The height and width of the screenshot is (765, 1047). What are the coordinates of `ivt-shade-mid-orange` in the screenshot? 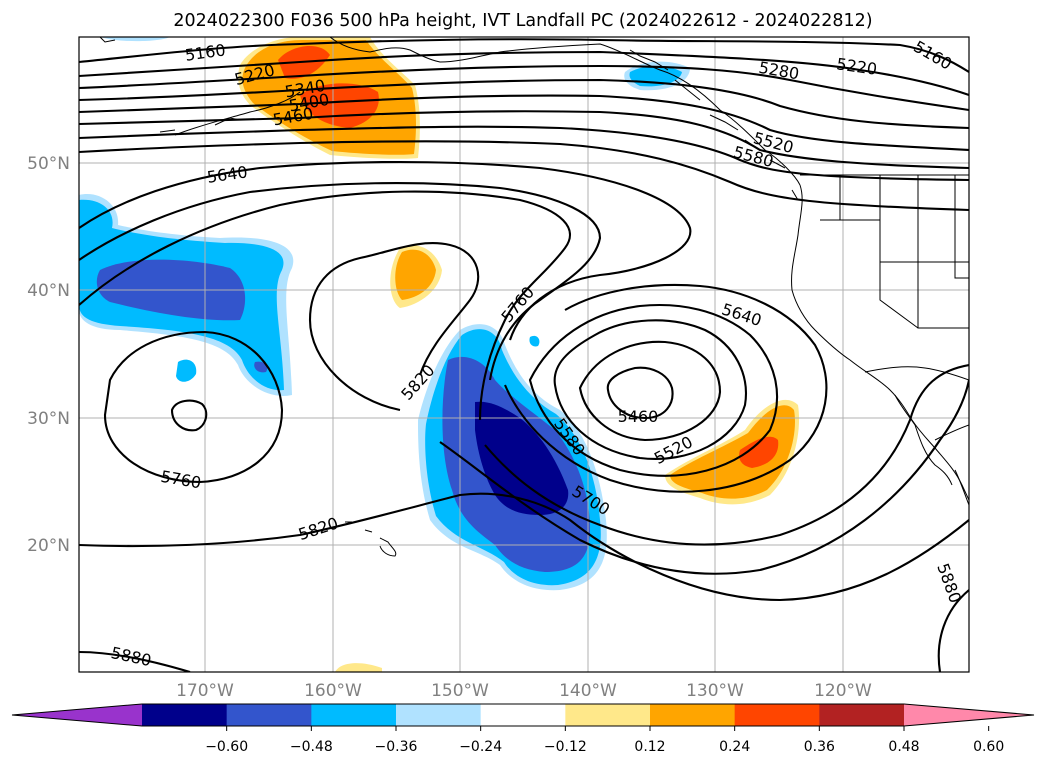 It's located at (415, 274).